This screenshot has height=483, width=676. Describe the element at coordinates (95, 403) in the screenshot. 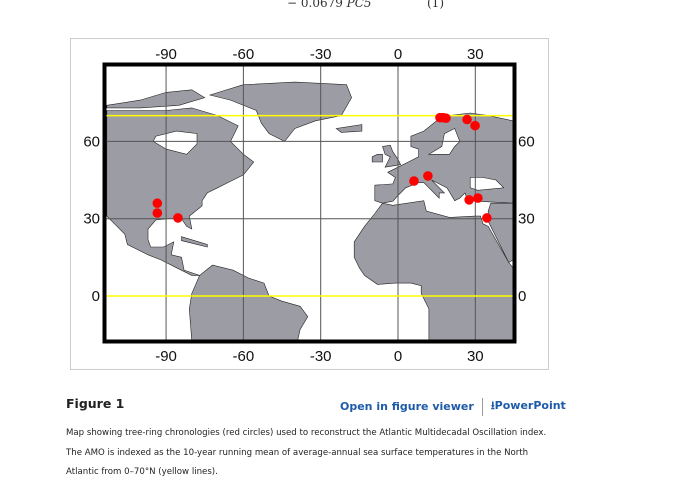

I see `figure-label: Figure 1` at that location.